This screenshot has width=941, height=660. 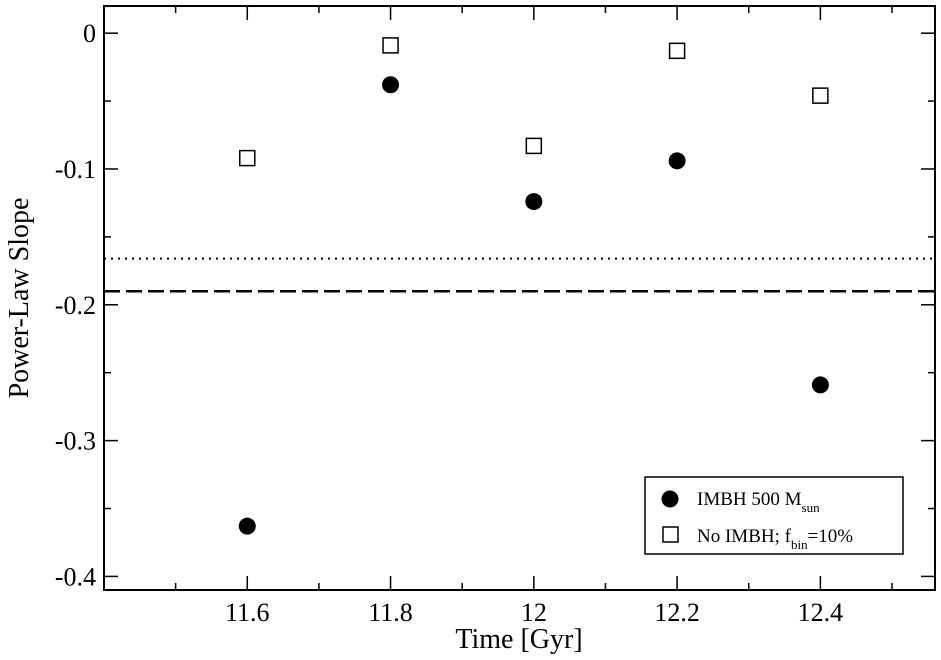 I want to click on legend-box, so click(x=774, y=515).